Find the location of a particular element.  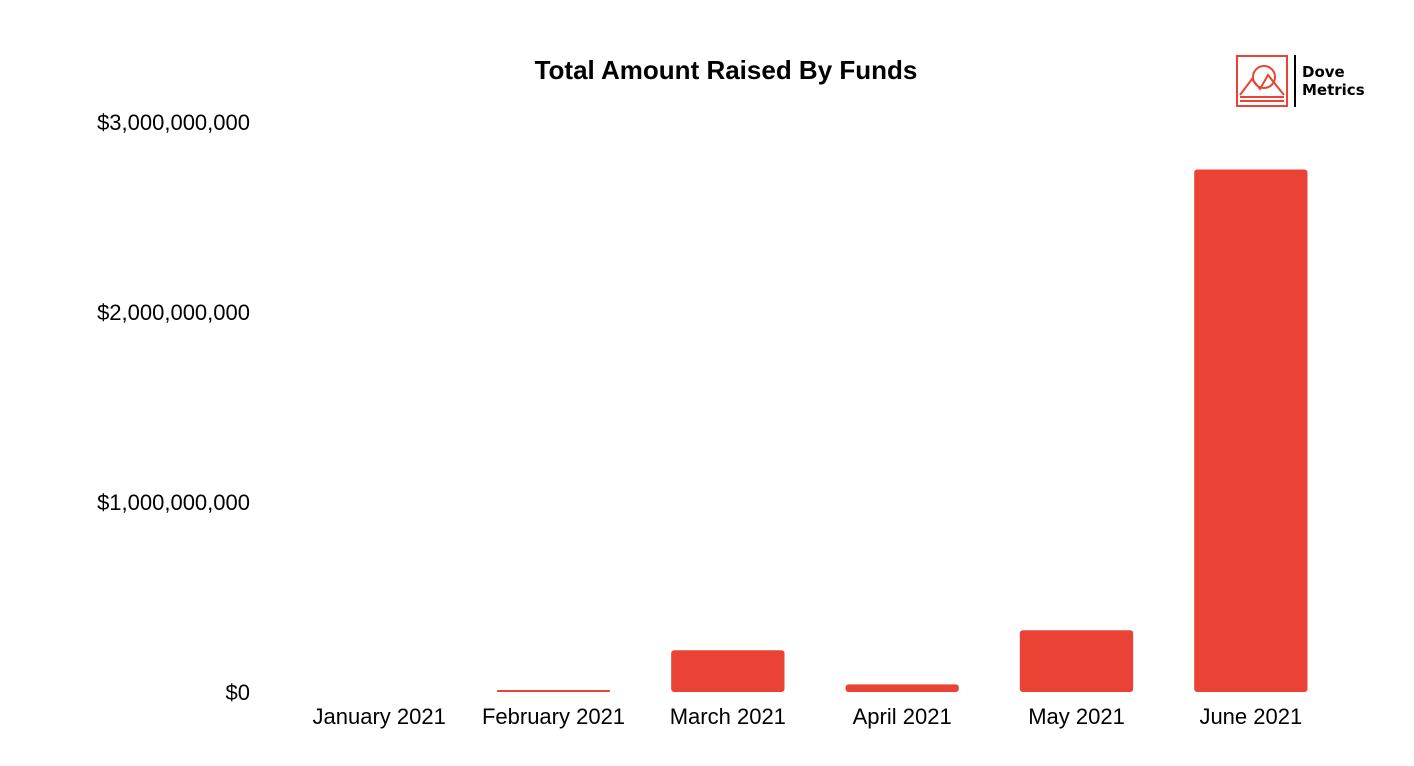

x-tick-label: April 2021 is located at coordinates (902, 716).